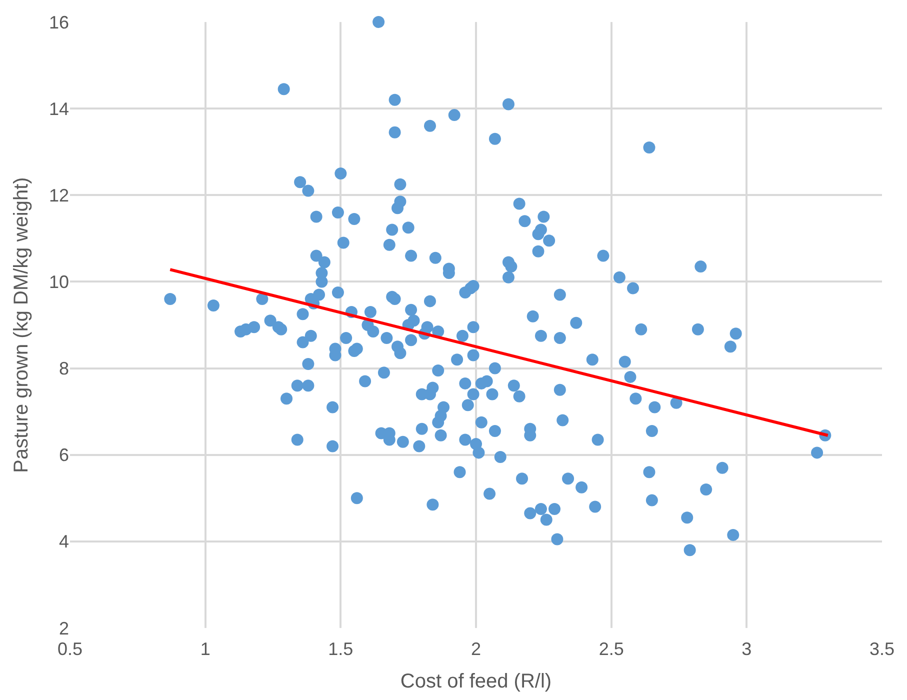 This screenshot has width=907, height=700. I want to click on y-tick-label: 10, so click(58, 282).